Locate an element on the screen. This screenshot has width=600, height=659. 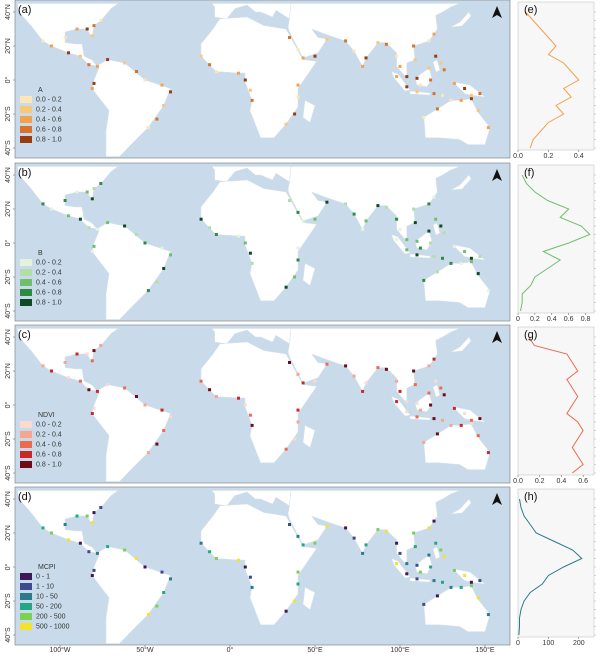
profile-tick-label: 0 is located at coordinates (518, 643).